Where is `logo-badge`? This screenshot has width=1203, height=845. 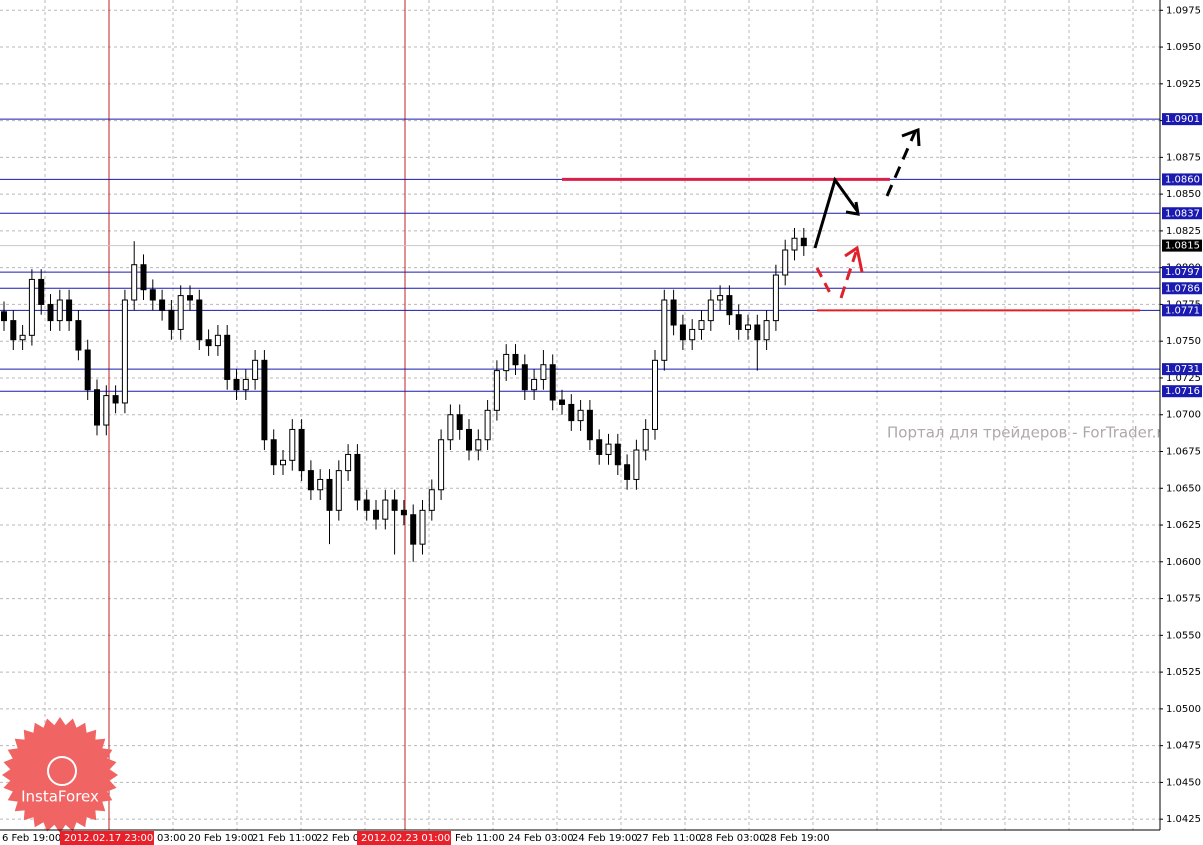 logo-badge is located at coordinates (60, 775).